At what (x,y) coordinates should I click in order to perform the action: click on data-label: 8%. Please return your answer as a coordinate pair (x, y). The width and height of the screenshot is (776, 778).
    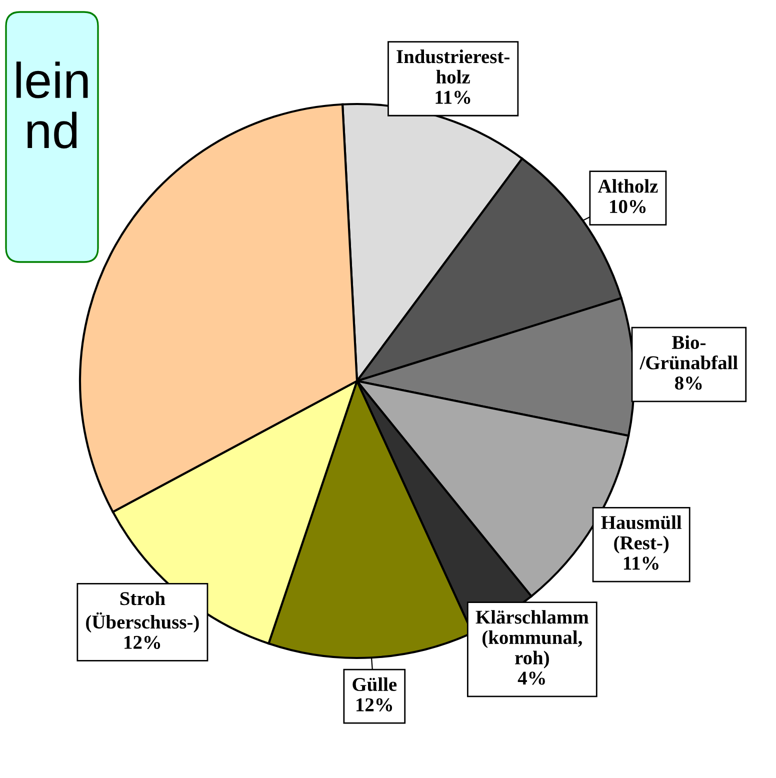
    Looking at the image, I should click on (688, 383).